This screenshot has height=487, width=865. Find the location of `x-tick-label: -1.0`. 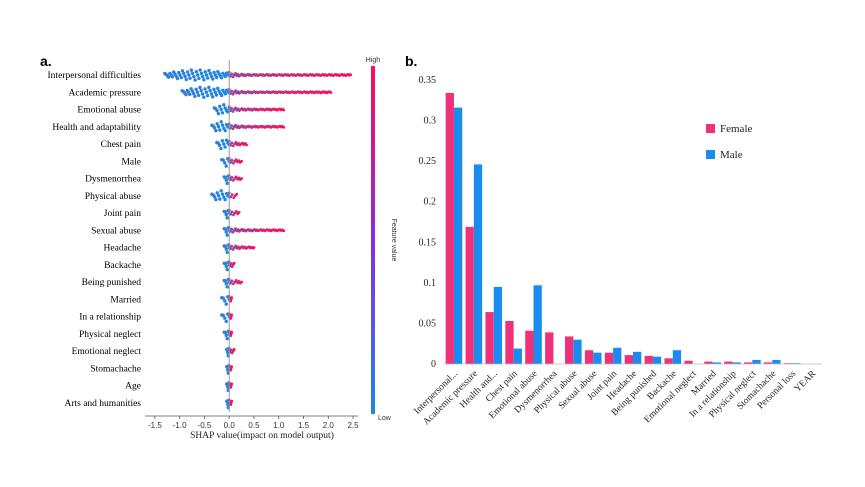

x-tick-label: -1.0 is located at coordinates (180, 425).